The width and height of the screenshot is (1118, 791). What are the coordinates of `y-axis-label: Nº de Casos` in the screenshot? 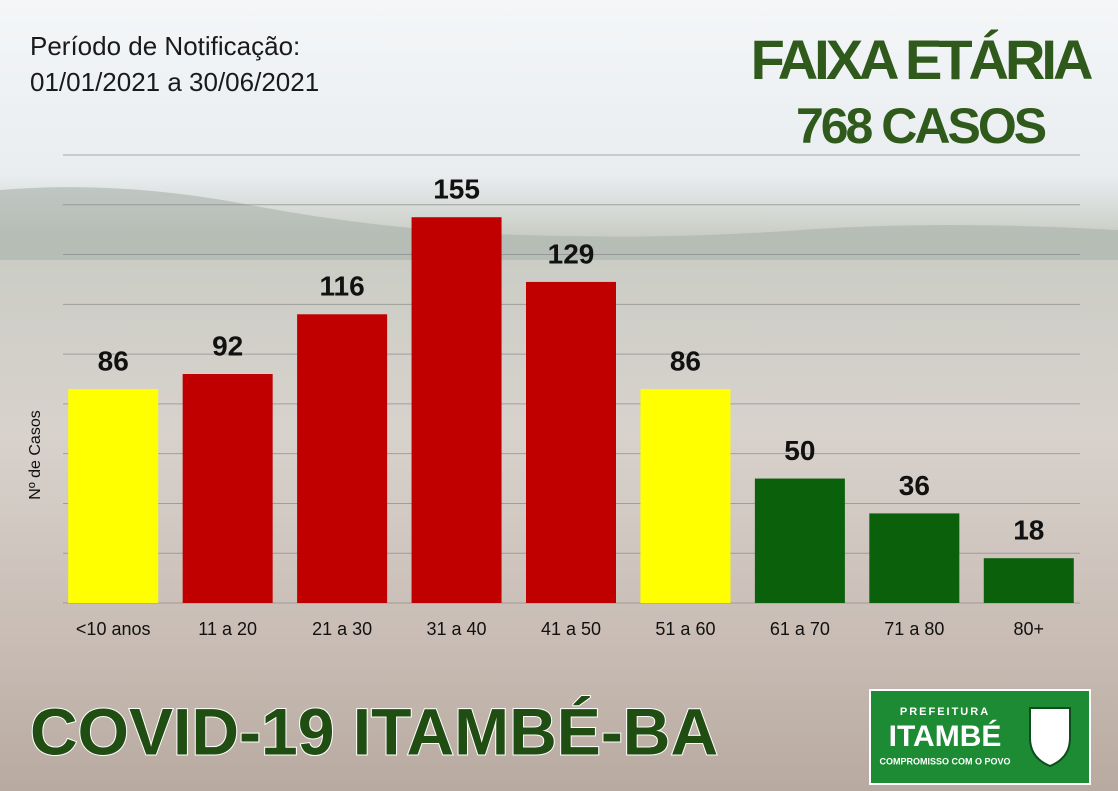 It's located at (35, 454).